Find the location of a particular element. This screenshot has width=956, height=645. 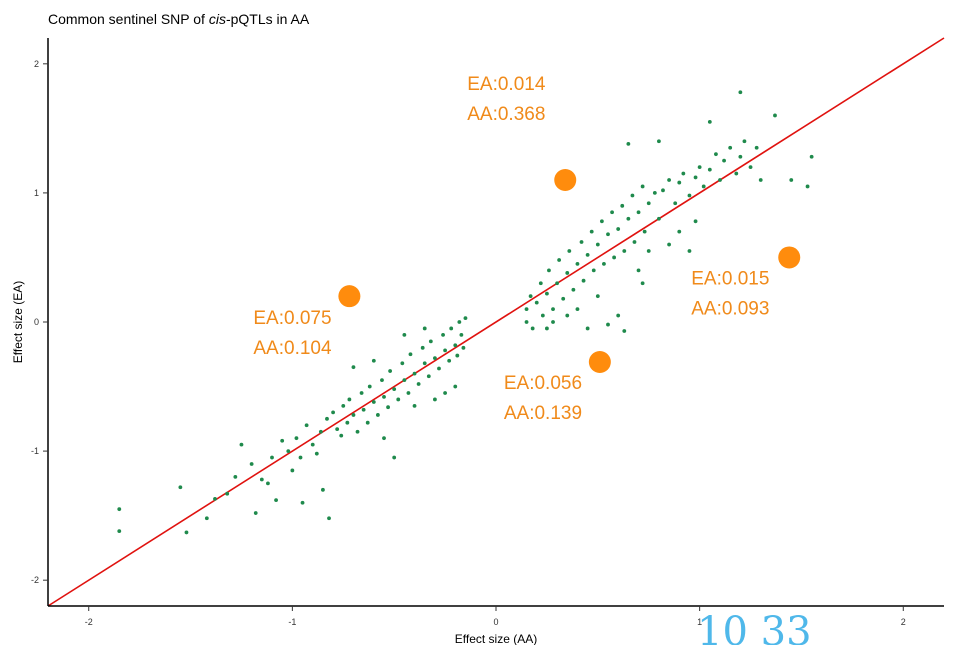

x-tick-label-0: -2 is located at coordinates (89, 622).